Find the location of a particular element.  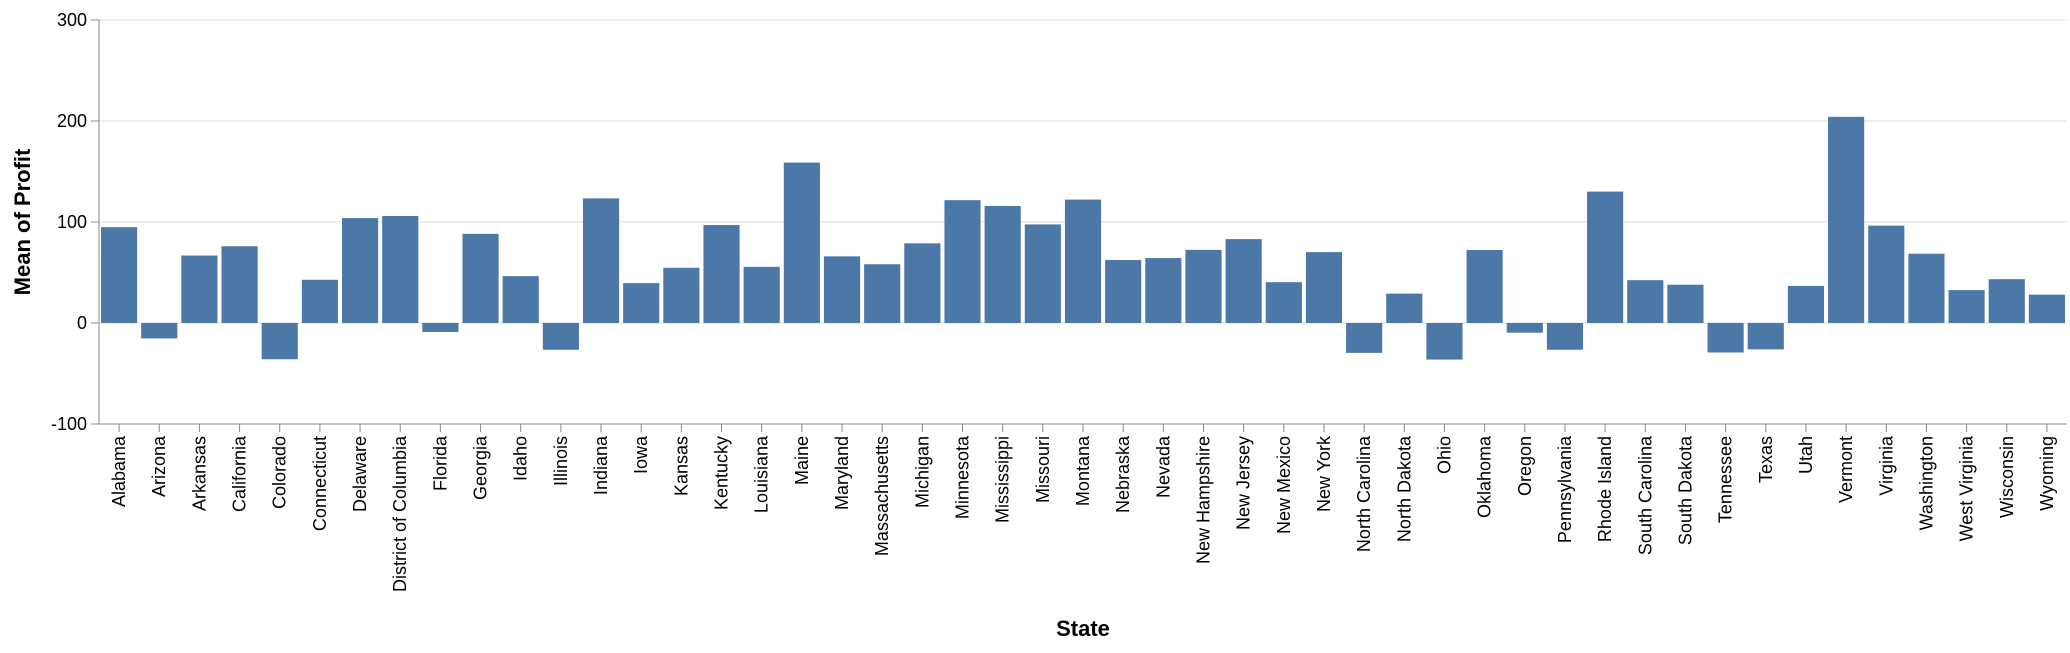

x-tick-label: Nevada is located at coordinates (1163, 466).